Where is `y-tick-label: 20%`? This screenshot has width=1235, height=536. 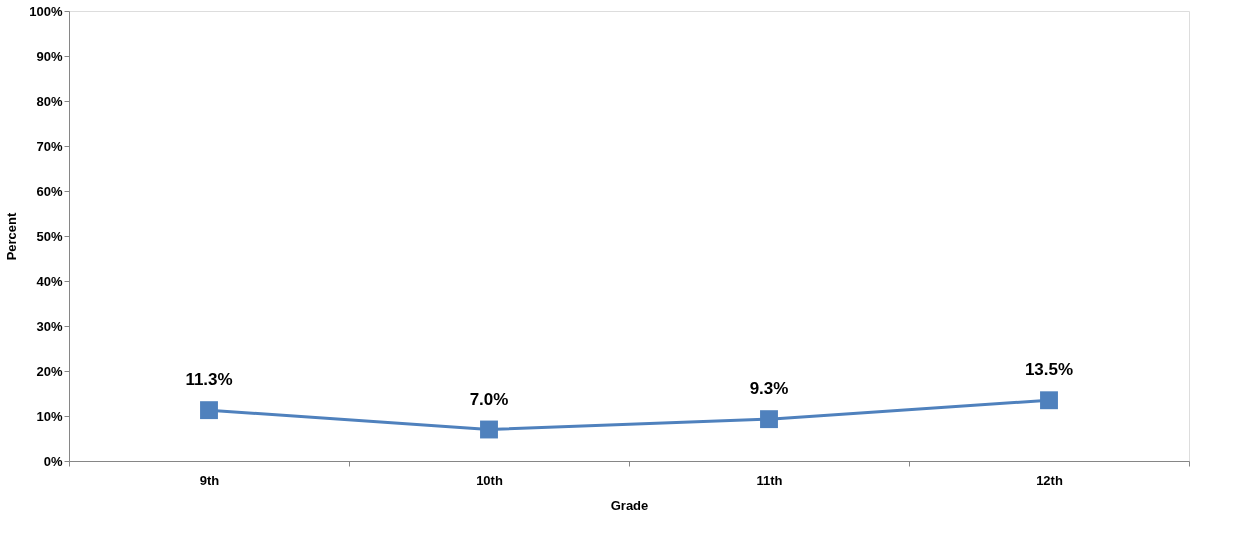 y-tick-label: 20% is located at coordinates (49, 371).